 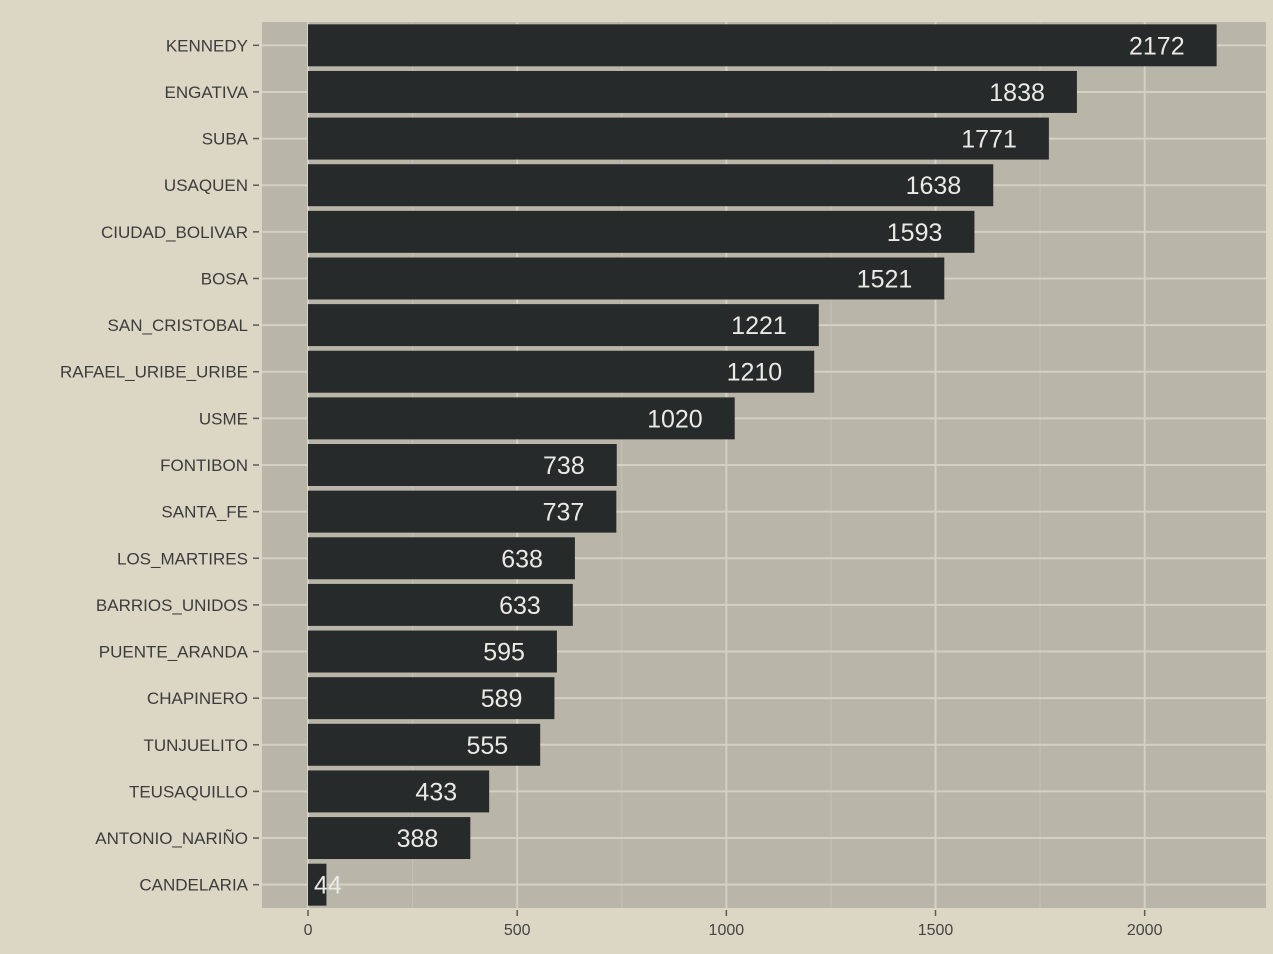 I want to click on data-label: 638, so click(x=522, y=559).